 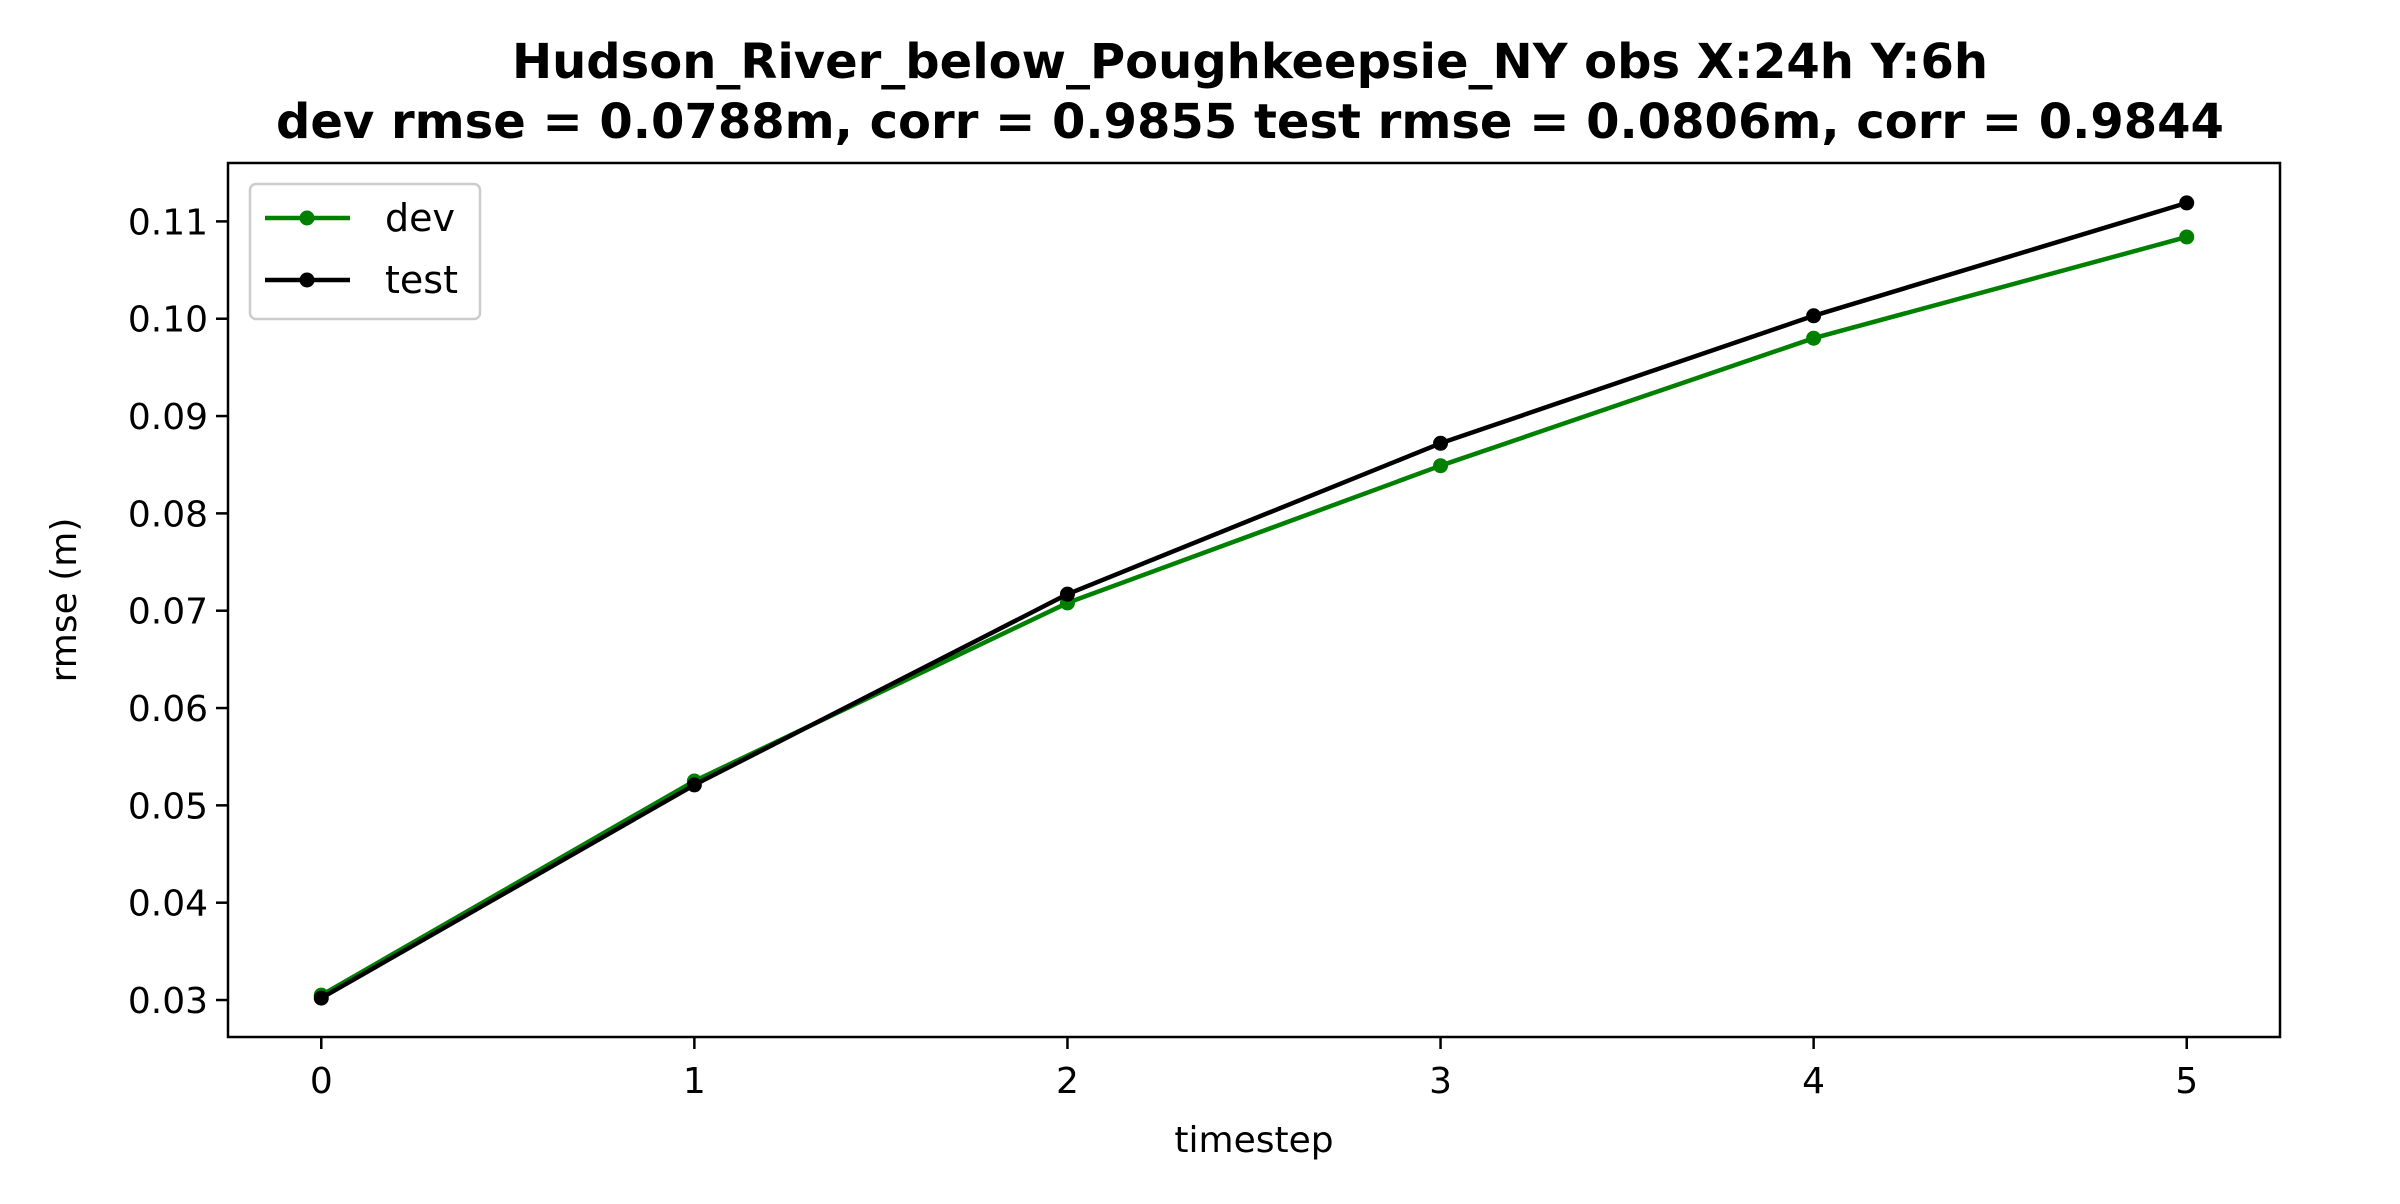 What do you see at coordinates (307, 280) in the screenshot?
I see `legend-marker-test` at bounding box center [307, 280].